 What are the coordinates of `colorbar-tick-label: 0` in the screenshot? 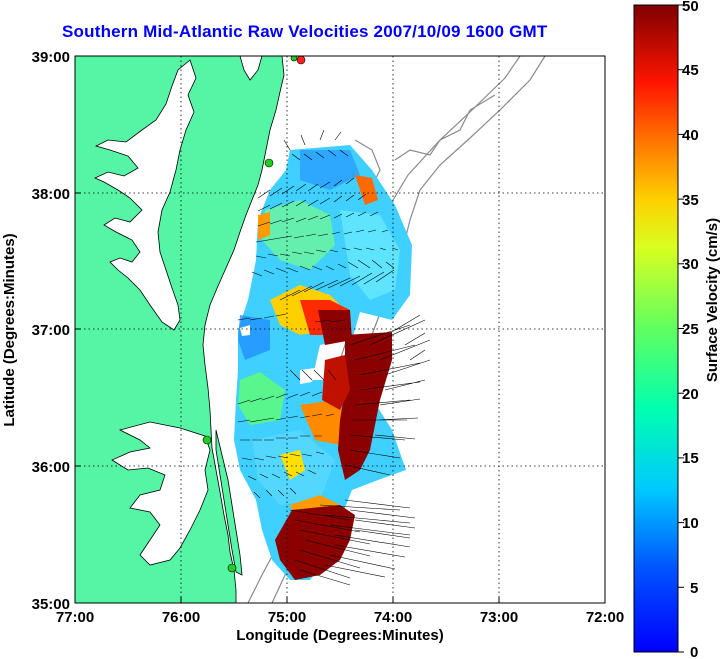 It's located at (694, 651).